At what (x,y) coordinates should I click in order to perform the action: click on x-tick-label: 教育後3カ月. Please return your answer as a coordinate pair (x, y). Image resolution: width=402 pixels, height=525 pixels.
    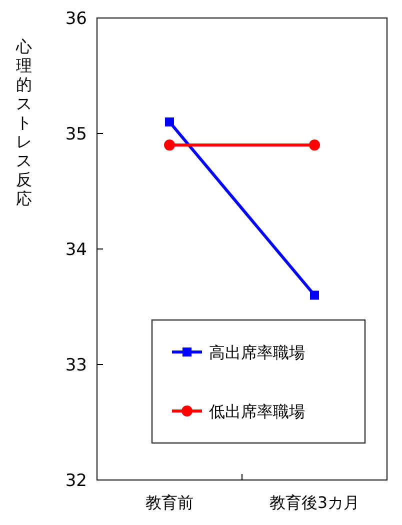
    Looking at the image, I should click on (314, 502).